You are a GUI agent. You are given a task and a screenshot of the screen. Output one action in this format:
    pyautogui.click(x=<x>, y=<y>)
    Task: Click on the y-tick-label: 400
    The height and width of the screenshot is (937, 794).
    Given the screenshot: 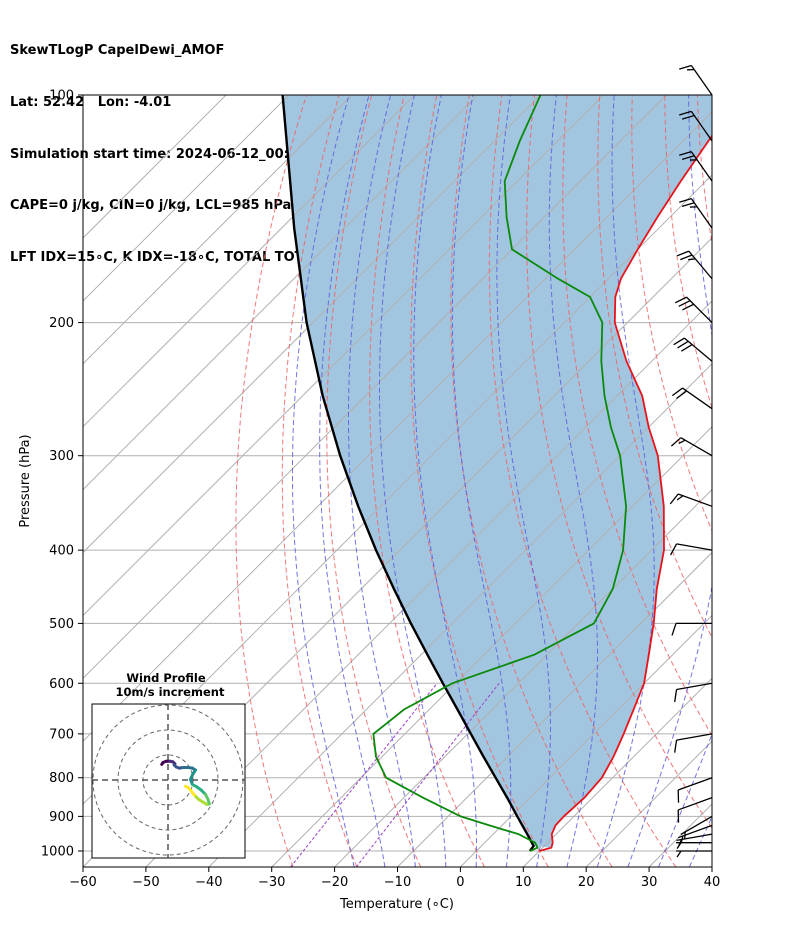 What is the action you would take?
    pyautogui.click(x=61, y=551)
    